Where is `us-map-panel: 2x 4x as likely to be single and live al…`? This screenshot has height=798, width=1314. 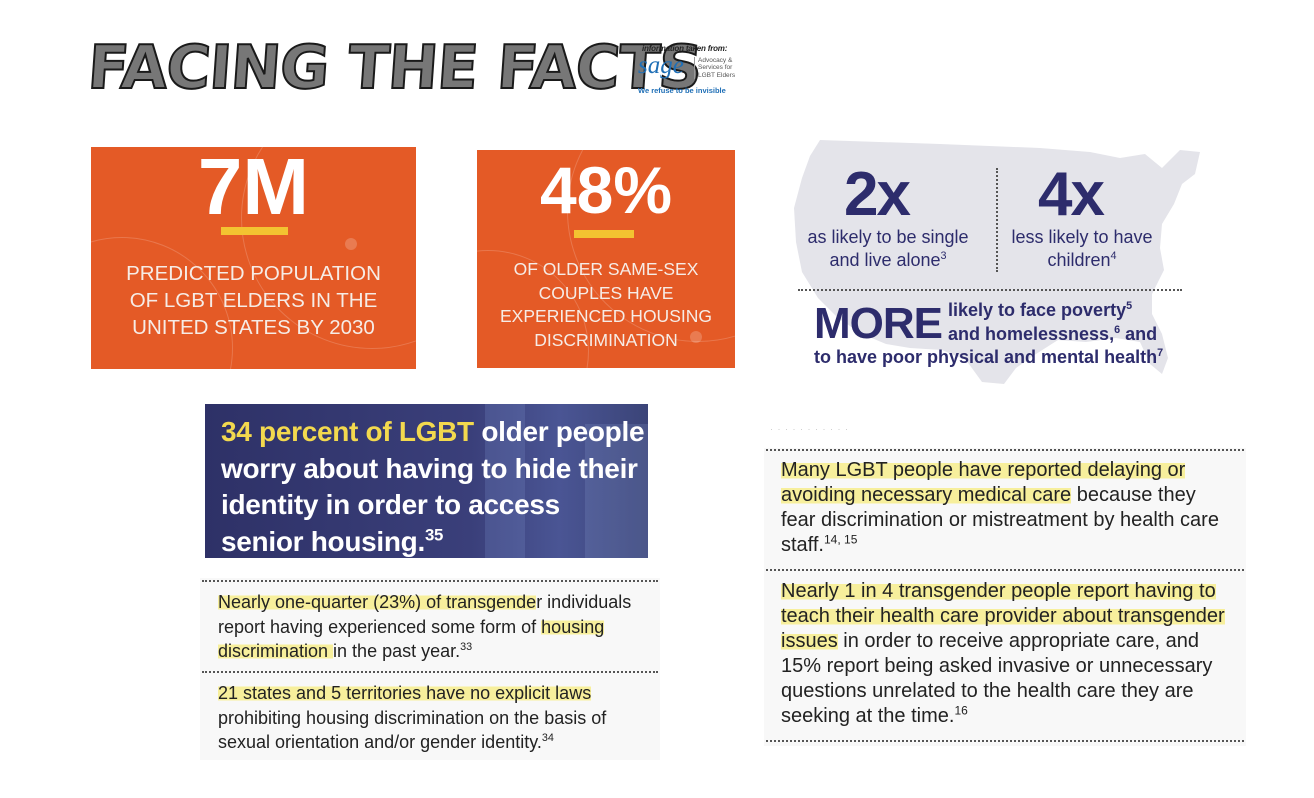
us-map-panel: 2x 4x as likely to be single and live al… is located at coordinates (996, 262).